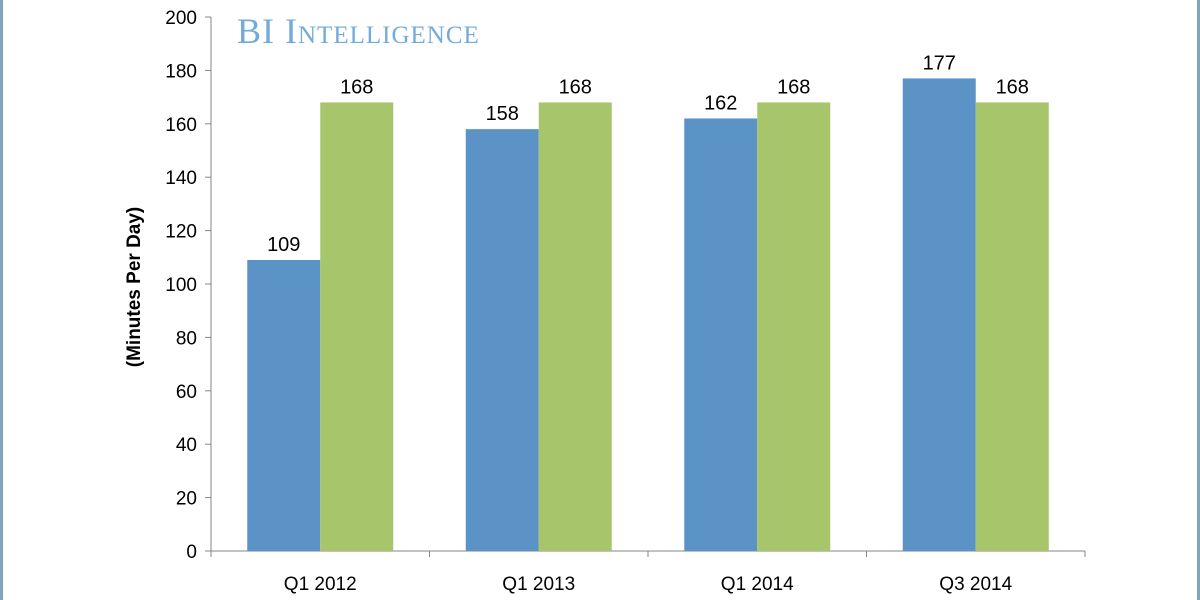  I want to click on y-tick-label: 120, so click(181, 232).